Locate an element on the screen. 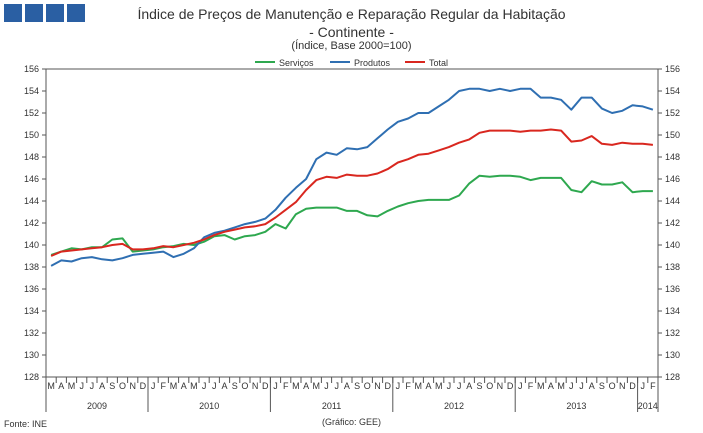  year-label: 2013 is located at coordinates (576, 406).